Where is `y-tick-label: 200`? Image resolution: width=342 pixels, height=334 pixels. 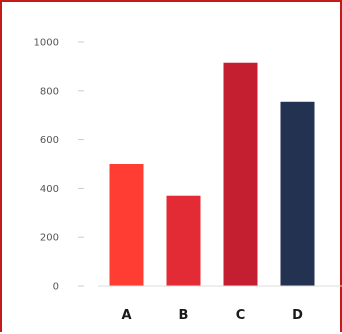 y-tick-label: 200 is located at coordinates (49, 238).